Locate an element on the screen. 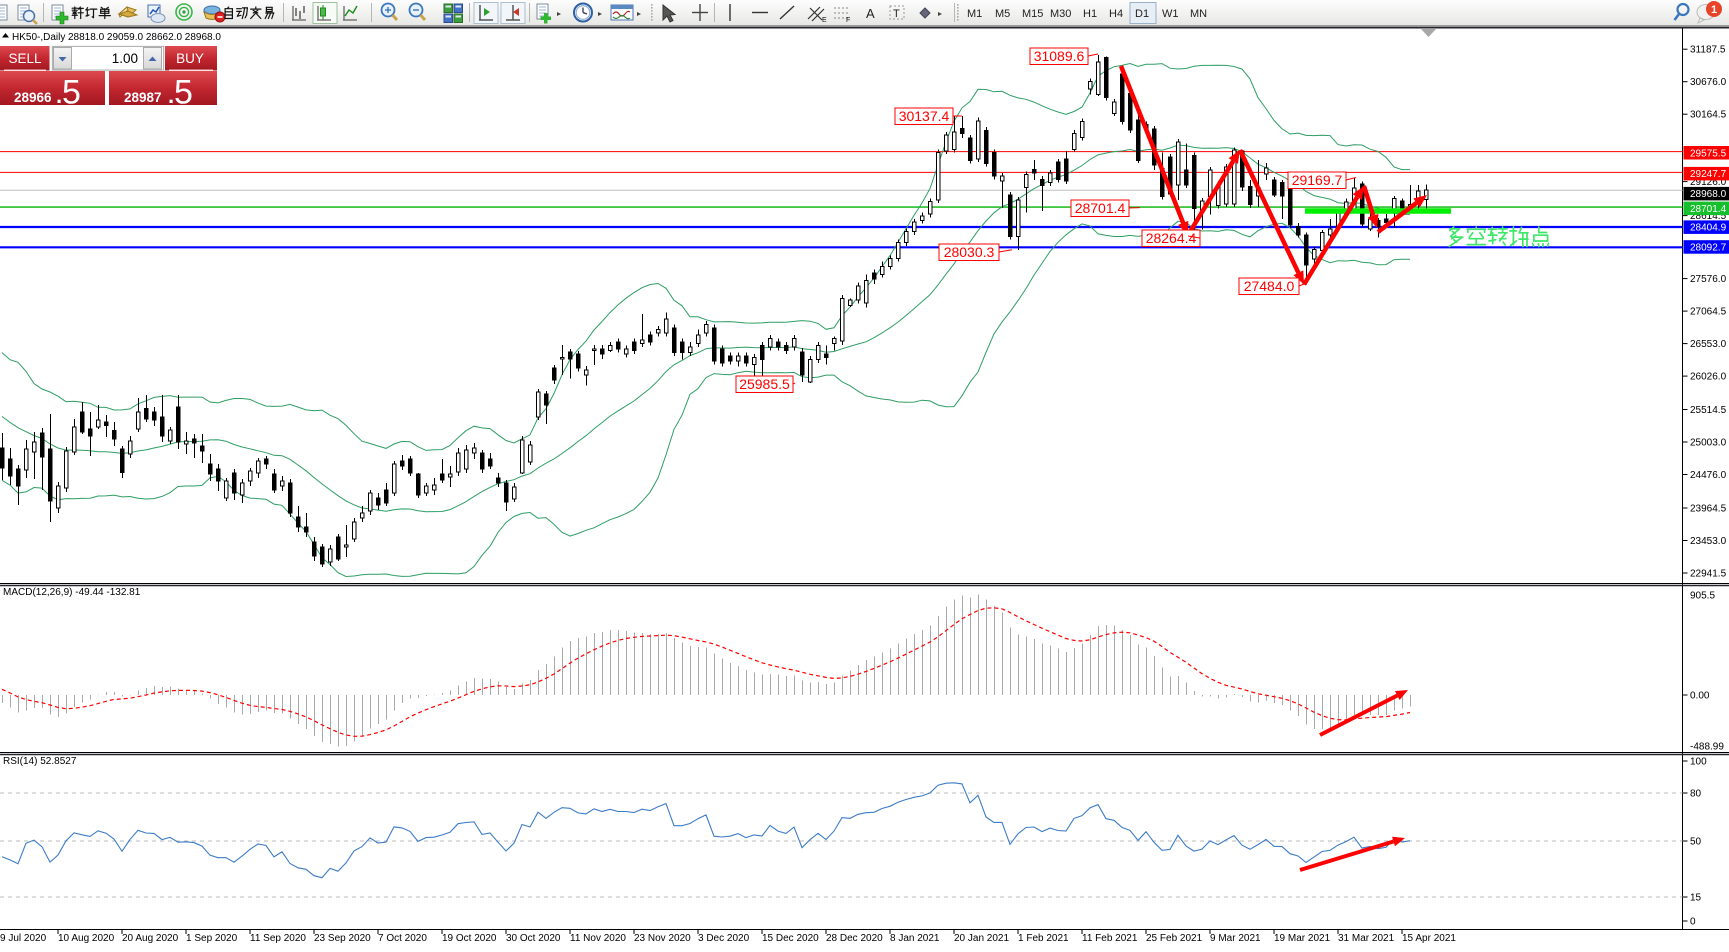 Image resolution: width=1729 pixels, height=952 pixels. svg-text: HK50-,Daily is located at coordinates (38, 37).